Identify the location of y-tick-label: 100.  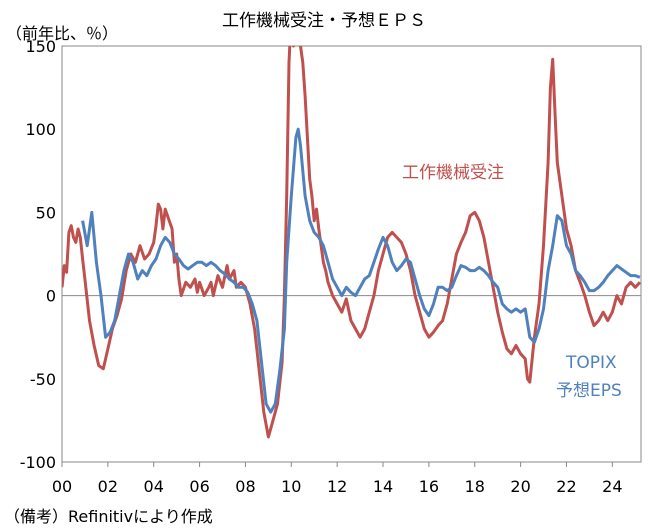
(40, 129).